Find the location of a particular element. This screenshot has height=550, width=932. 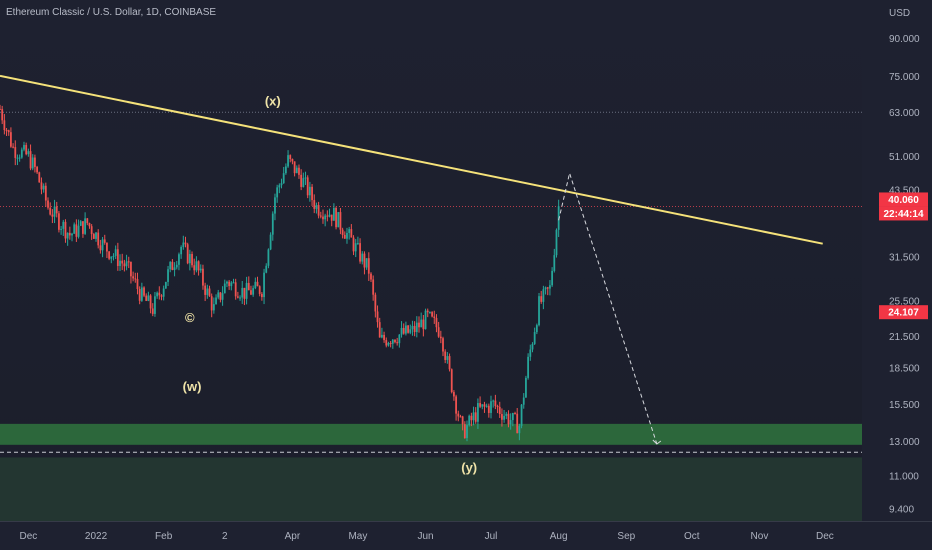

time-axis-panel is located at coordinates (466, 536).